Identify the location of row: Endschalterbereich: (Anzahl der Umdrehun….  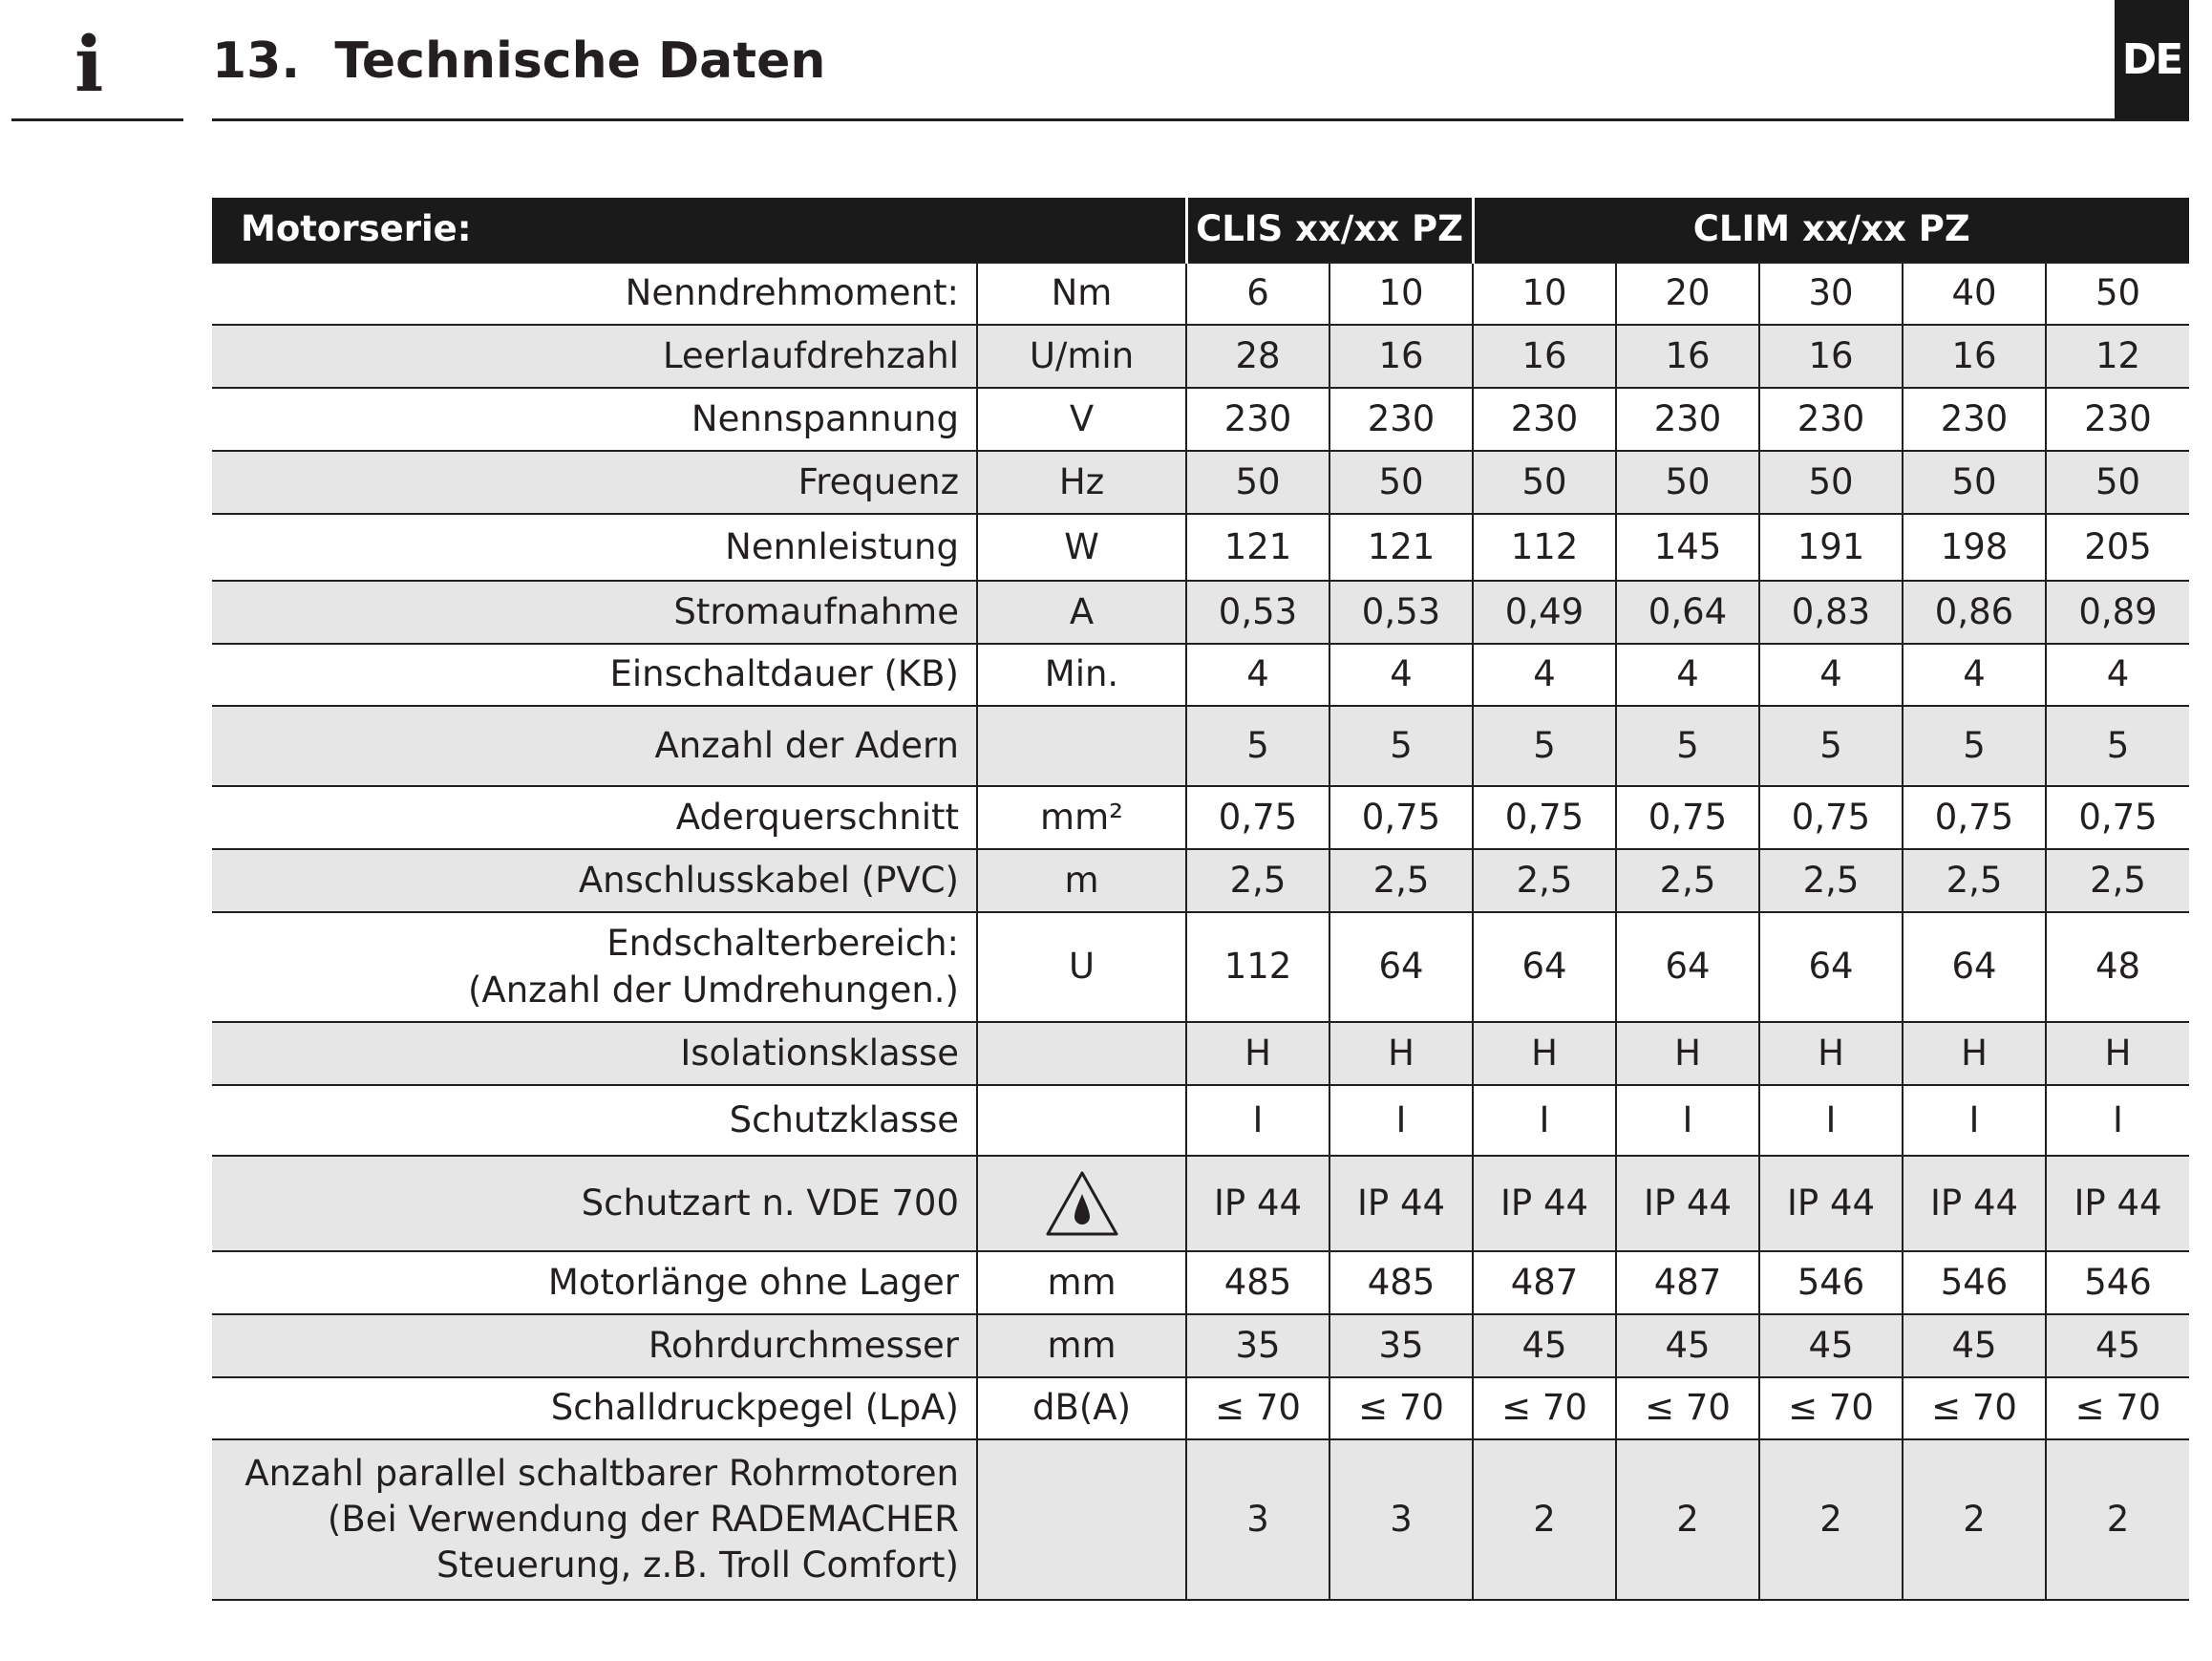
(1201, 967).